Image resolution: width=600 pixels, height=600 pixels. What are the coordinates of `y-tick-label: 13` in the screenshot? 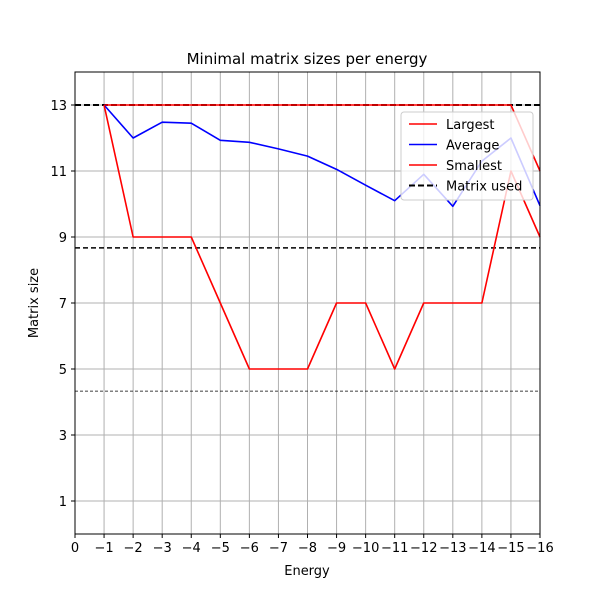 It's located at (58, 106).